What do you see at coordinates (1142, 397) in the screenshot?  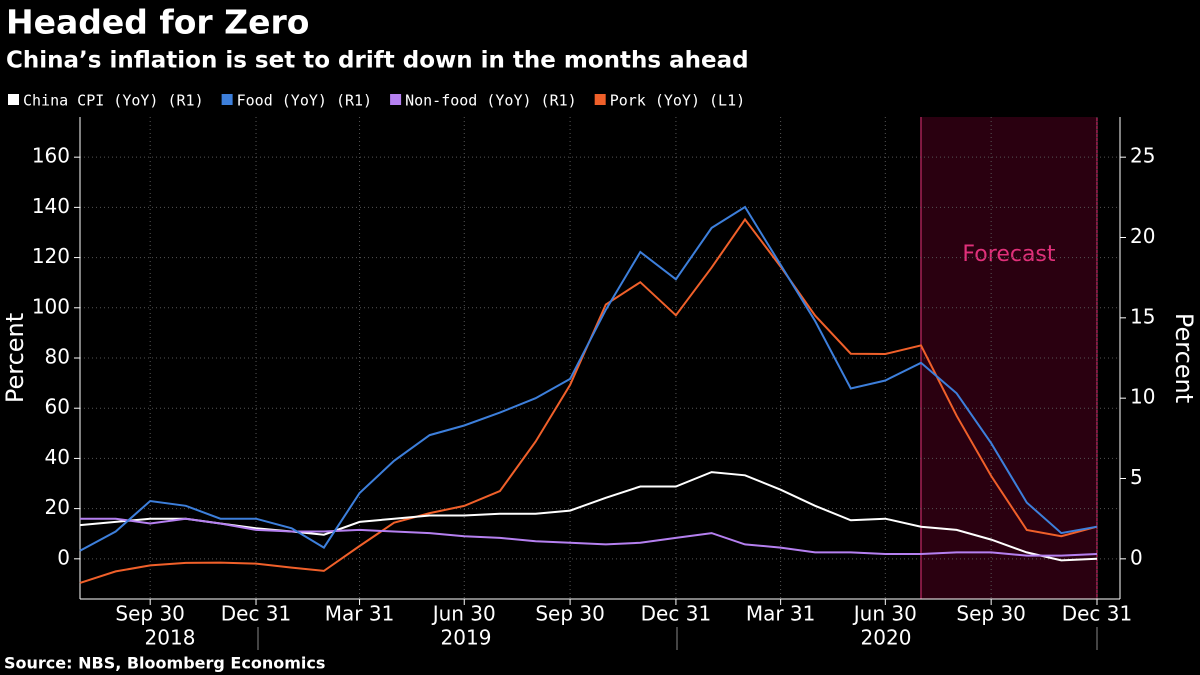 I see `y2-tick-label: 10` at bounding box center [1142, 397].